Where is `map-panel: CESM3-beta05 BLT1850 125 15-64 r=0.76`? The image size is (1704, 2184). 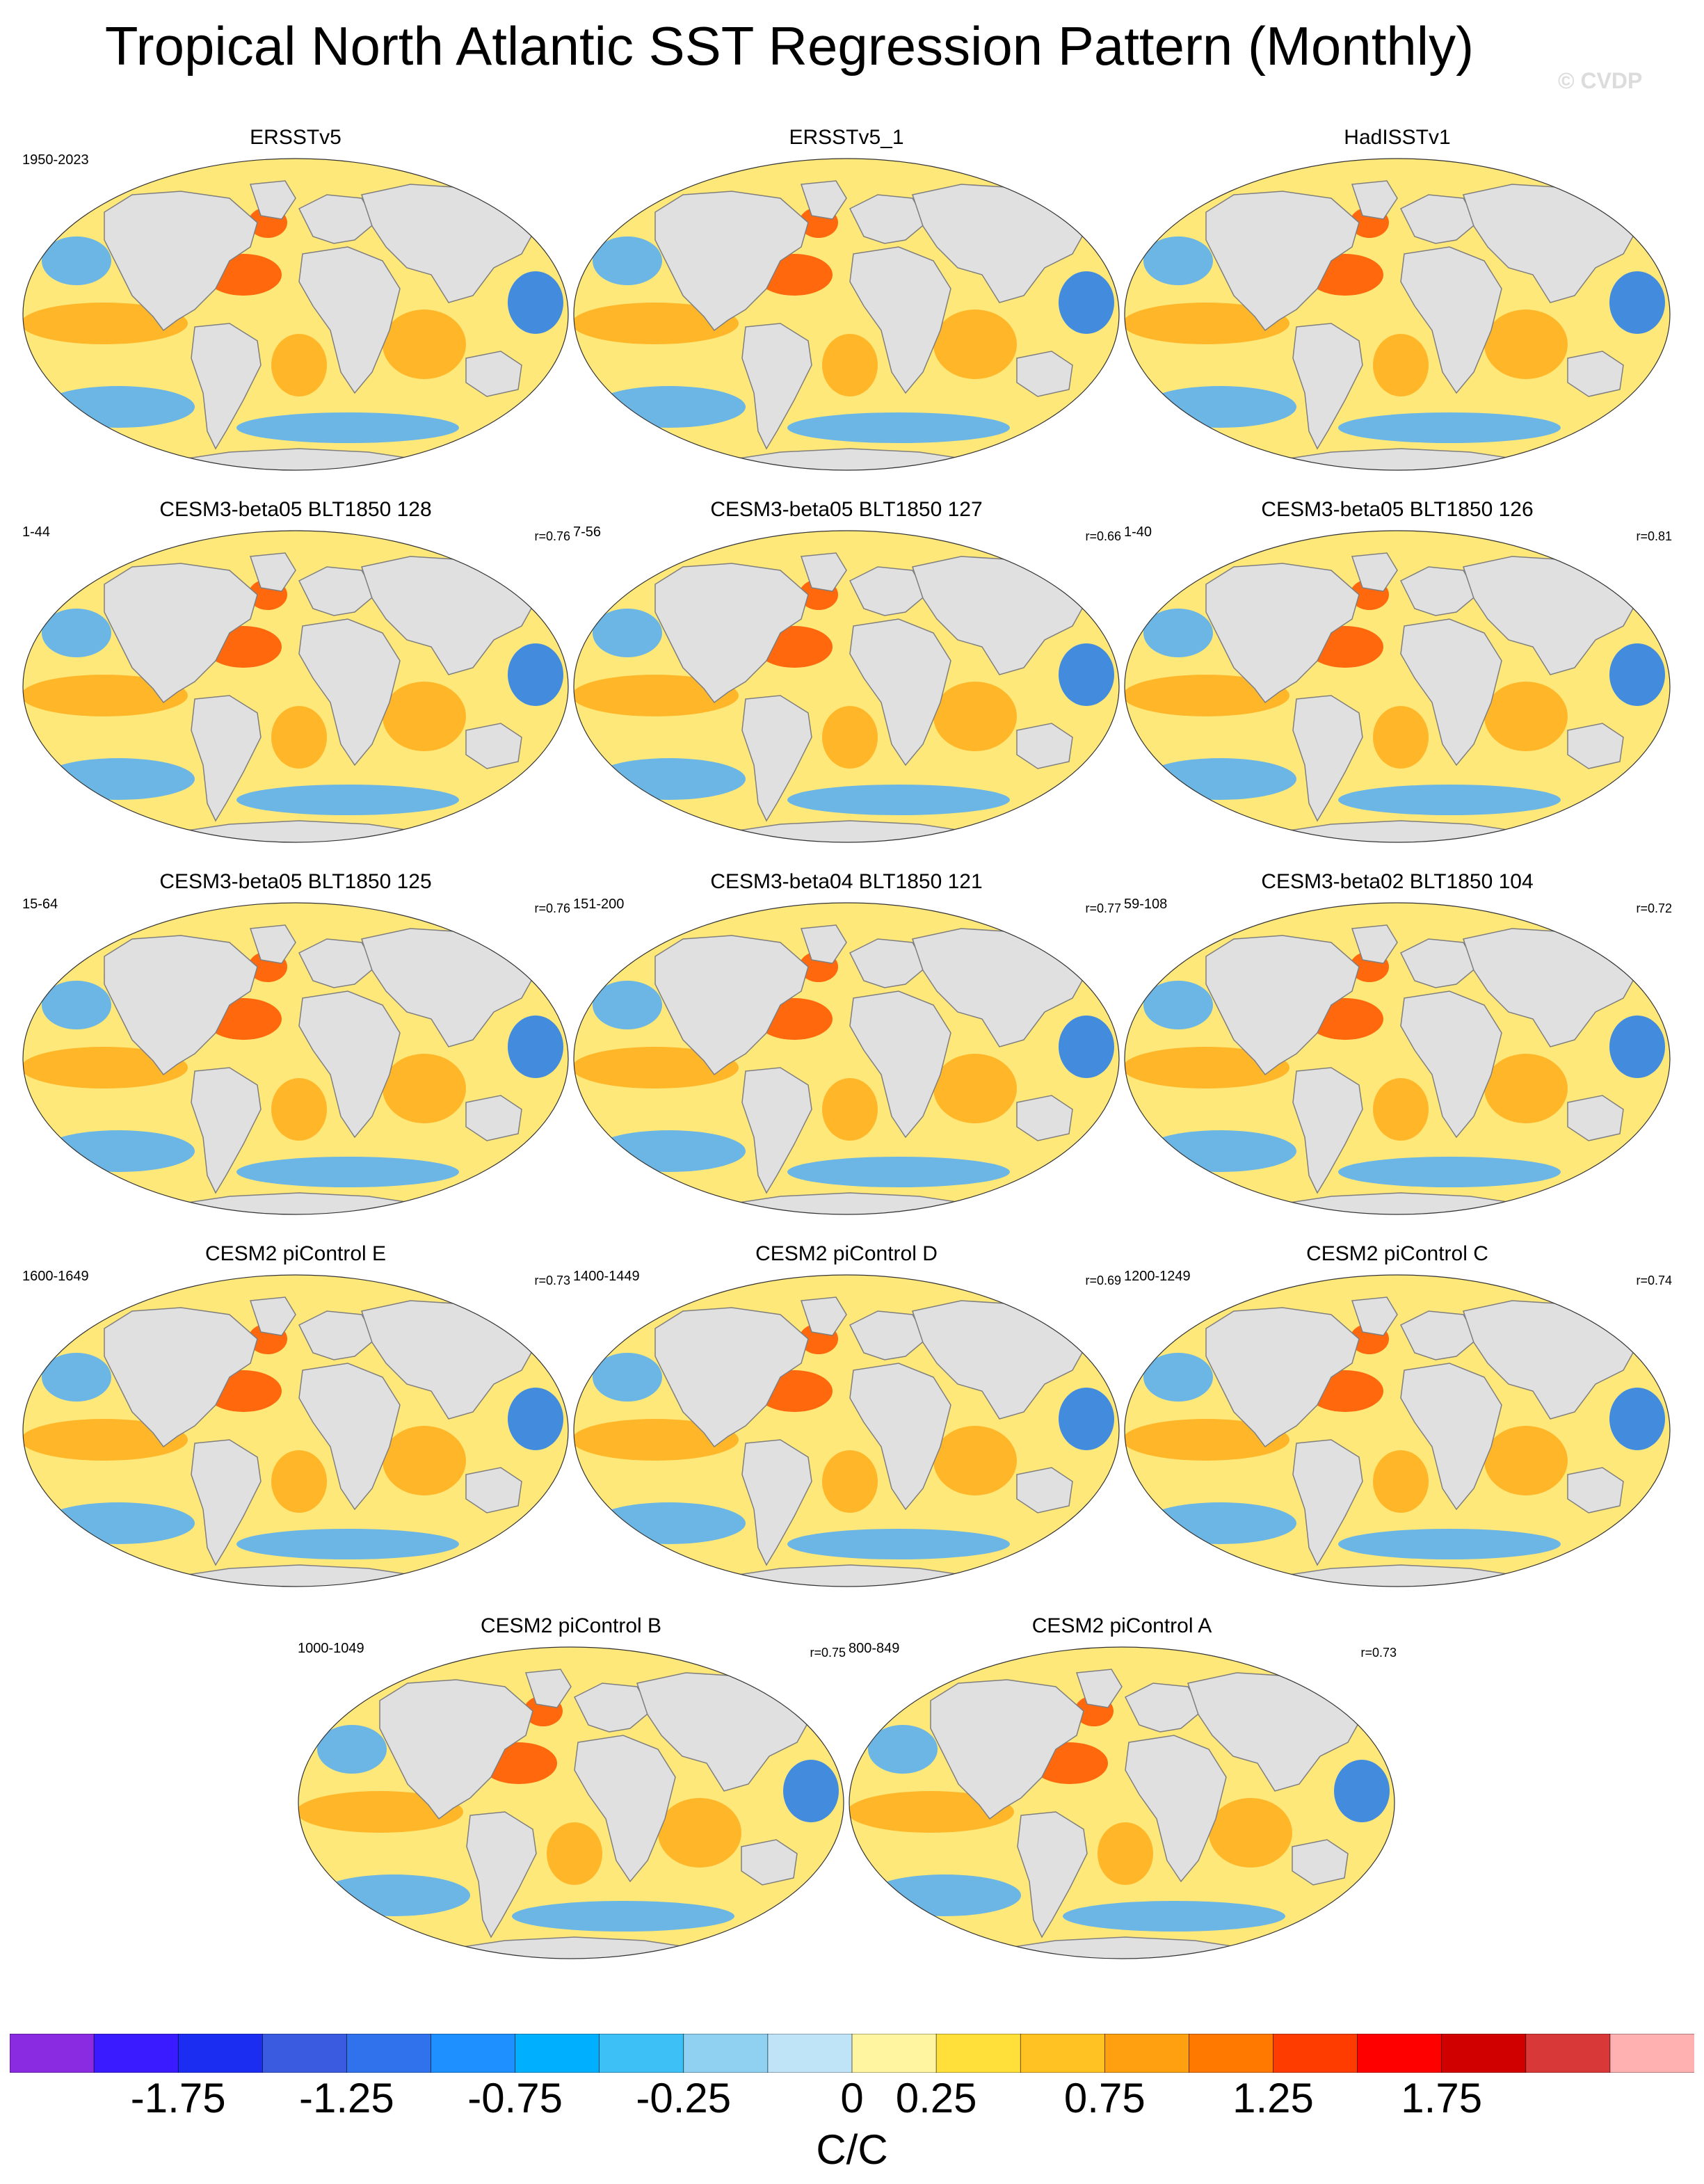
map-panel: CESM3-beta05 BLT1850 125 15-64 r=0.76 is located at coordinates (296, 1043).